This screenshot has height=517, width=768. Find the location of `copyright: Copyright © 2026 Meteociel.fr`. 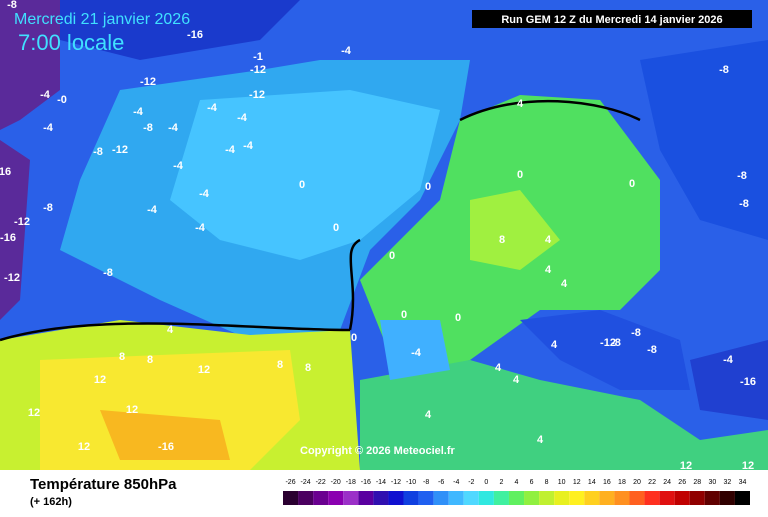

copyright: Copyright © 2026 Meteociel.fr is located at coordinates (378, 451).